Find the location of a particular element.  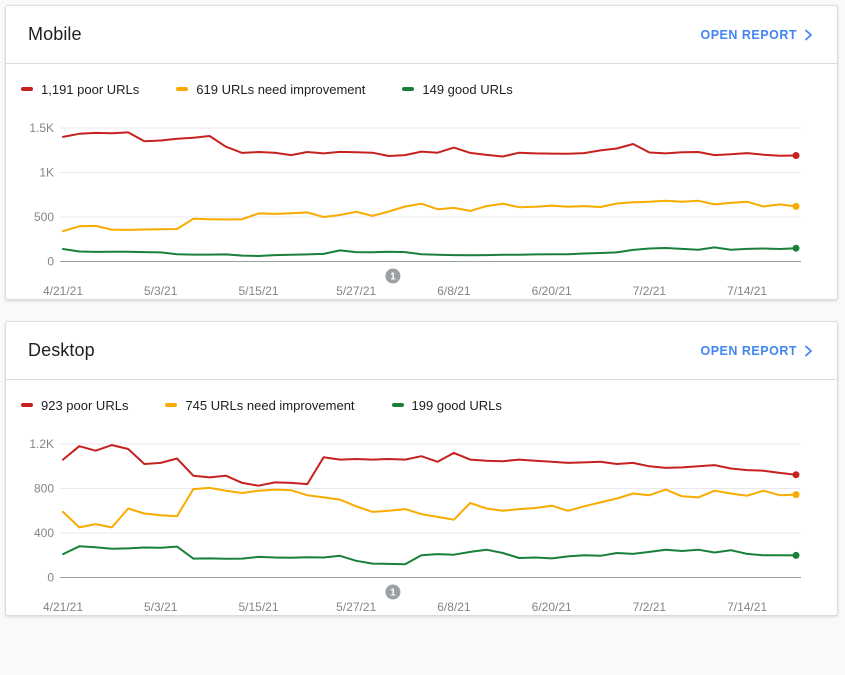

legend-item: 1,191 poor URLs is located at coordinates (80, 89).